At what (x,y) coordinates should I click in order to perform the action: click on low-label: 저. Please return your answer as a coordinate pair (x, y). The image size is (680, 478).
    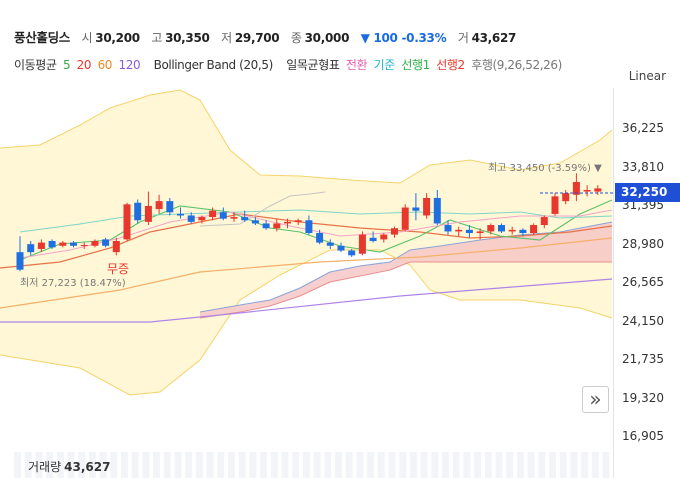
    Looking at the image, I should click on (226, 38).